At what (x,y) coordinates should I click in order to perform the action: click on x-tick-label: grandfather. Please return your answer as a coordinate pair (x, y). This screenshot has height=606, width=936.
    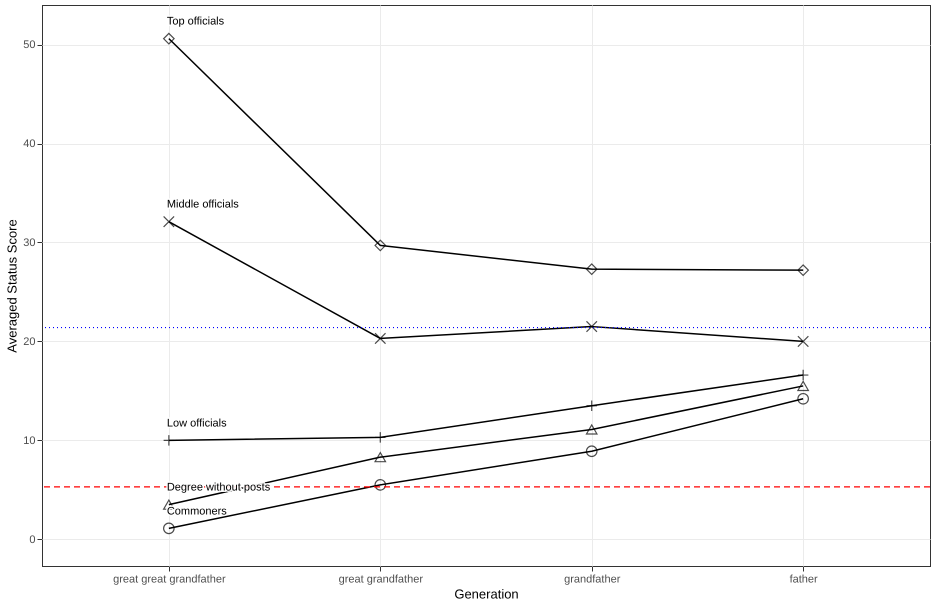
    Looking at the image, I should click on (592, 580).